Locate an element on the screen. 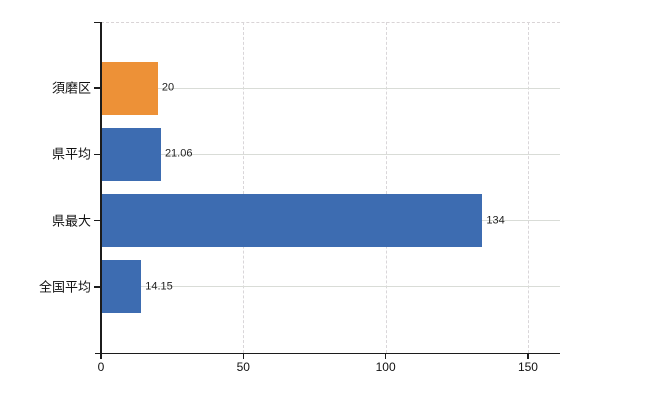  y-axis-top-tick is located at coordinates (97, 22).